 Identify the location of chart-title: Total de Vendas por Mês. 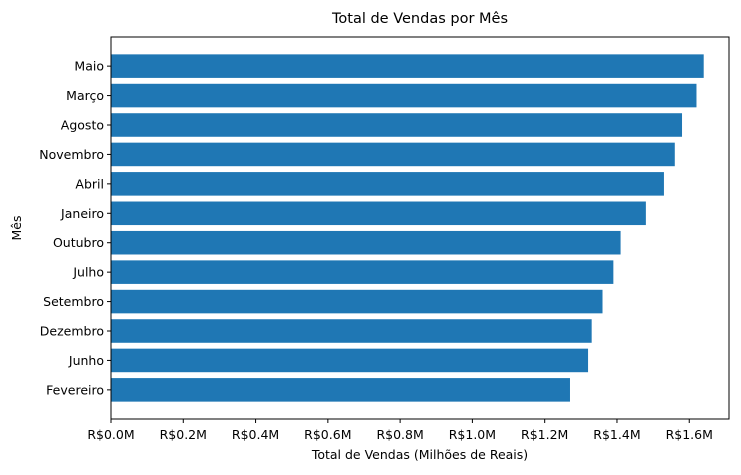
(419, 19).